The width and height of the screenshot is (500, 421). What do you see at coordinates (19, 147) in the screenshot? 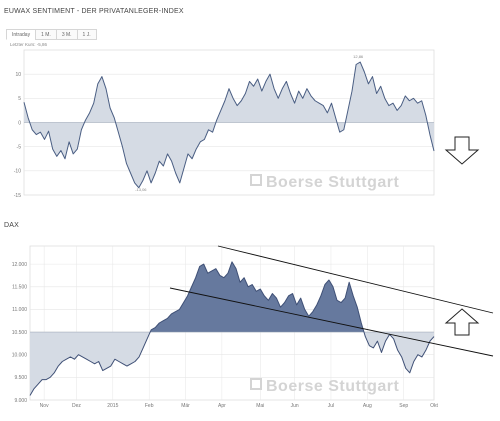
I see `sentiment-ytick-label: -5` at bounding box center [19, 147].